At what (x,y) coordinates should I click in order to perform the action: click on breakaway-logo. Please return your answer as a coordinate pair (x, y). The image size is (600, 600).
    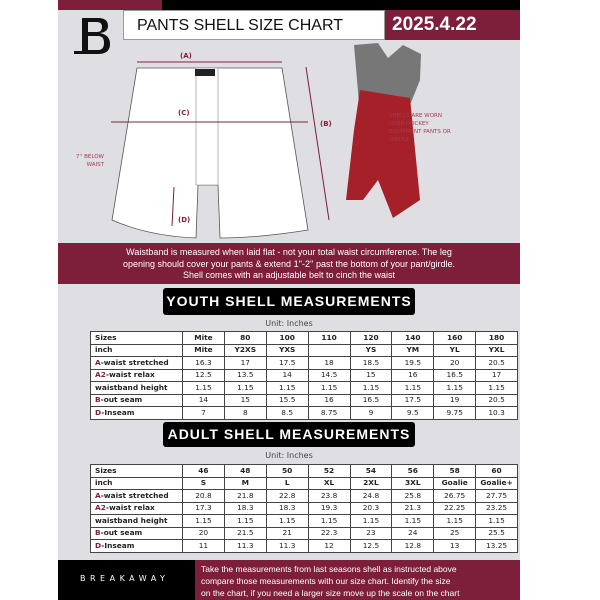
    Looking at the image, I should click on (92, 36).